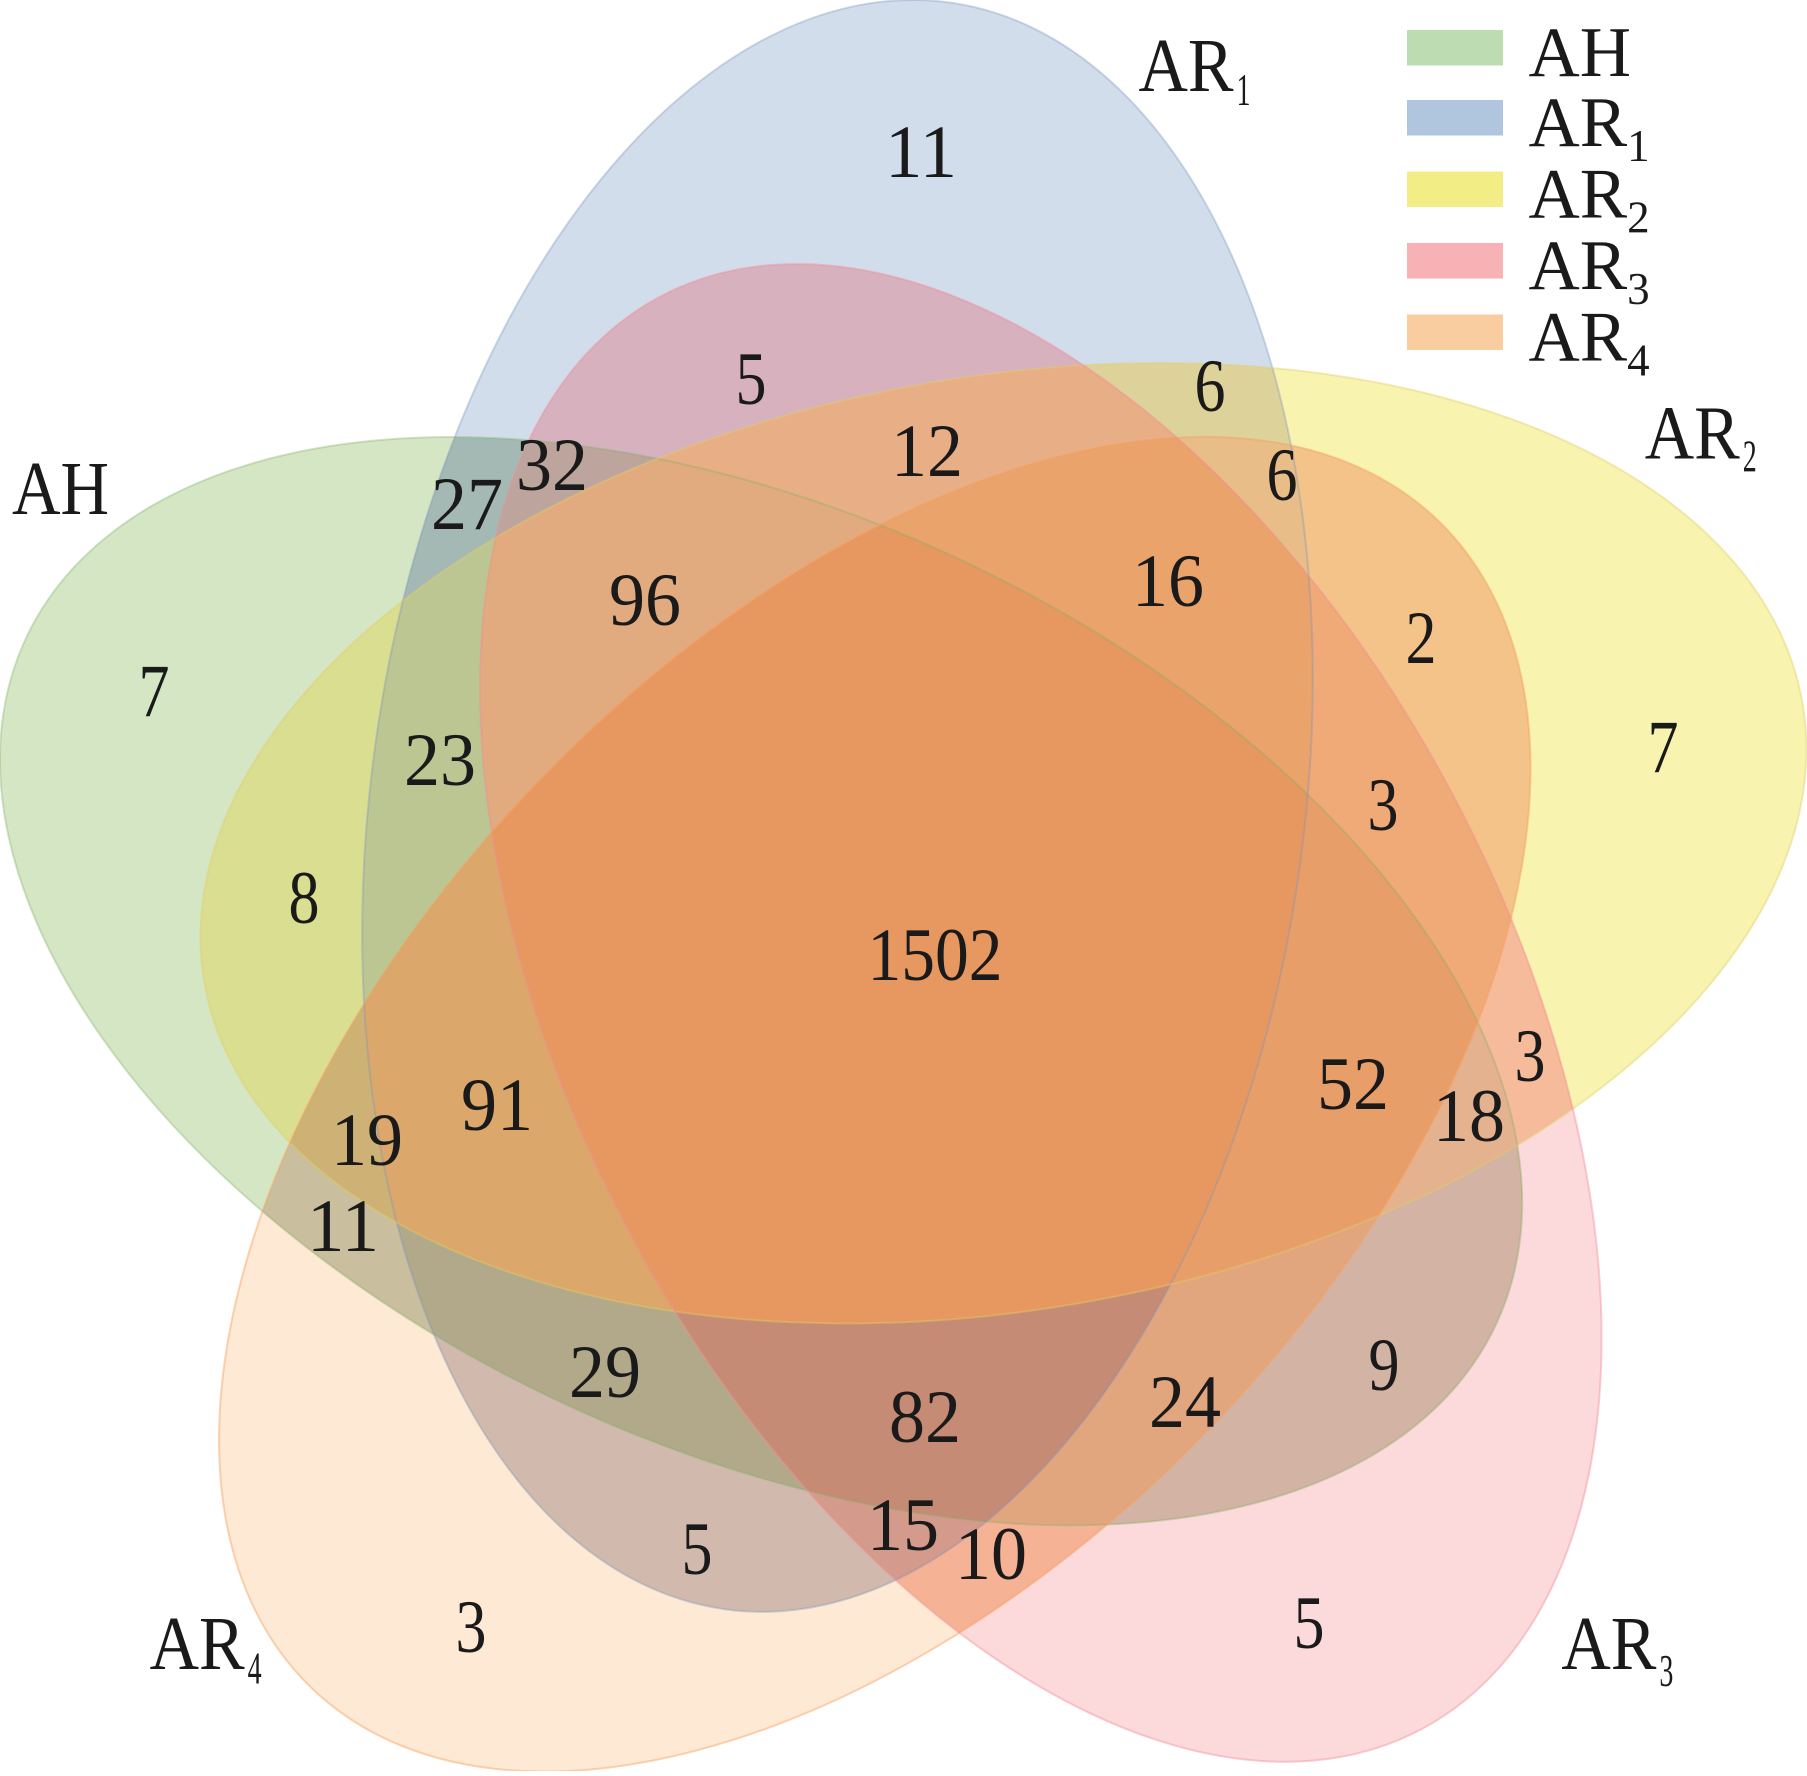 Image resolution: width=1807 pixels, height=1776 pixels. I want to click on svg-text: 32, so click(552, 465).